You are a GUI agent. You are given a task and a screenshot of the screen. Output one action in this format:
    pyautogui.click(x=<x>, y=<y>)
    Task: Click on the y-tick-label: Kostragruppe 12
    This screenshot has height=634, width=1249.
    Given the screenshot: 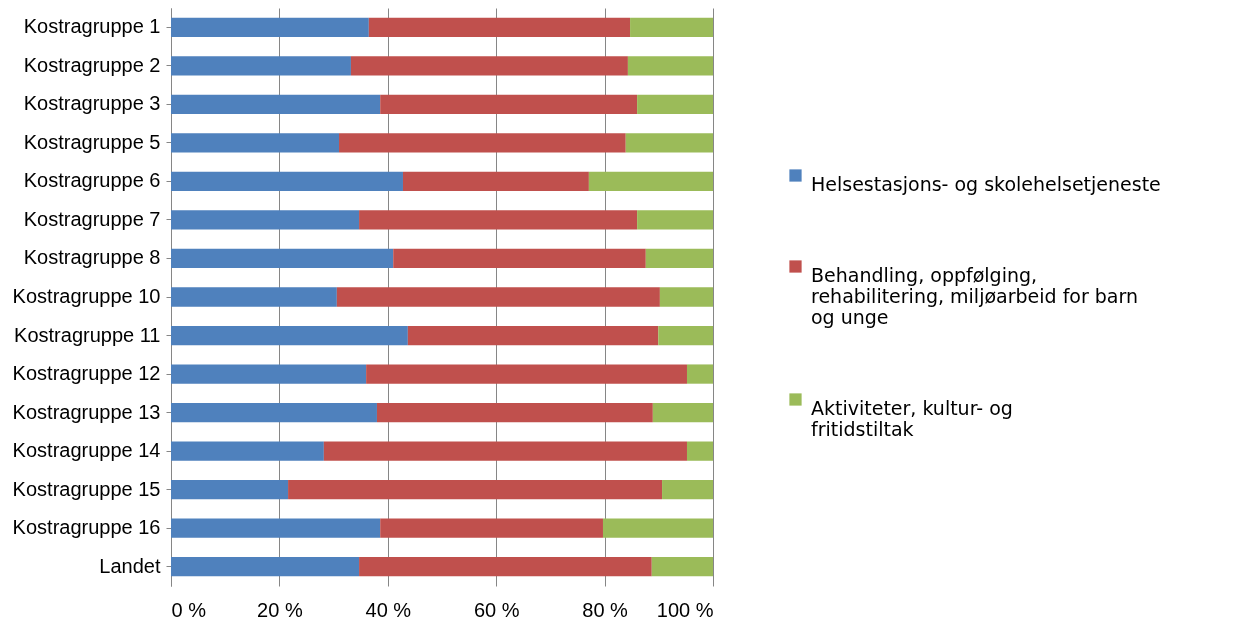 What is the action you would take?
    pyautogui.click(x=86, y=373)
    